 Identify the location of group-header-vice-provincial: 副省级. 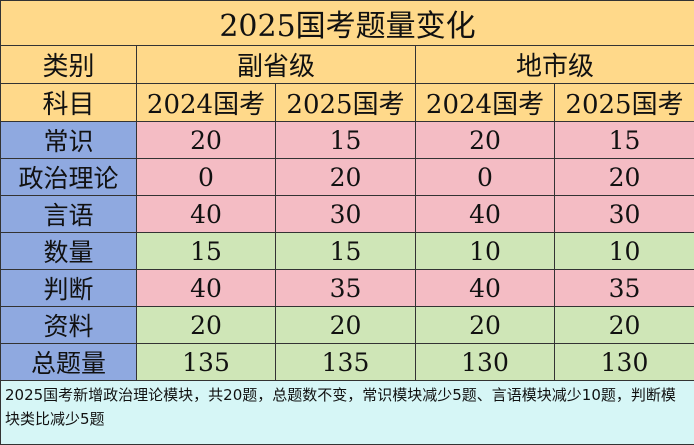
(276, 65).